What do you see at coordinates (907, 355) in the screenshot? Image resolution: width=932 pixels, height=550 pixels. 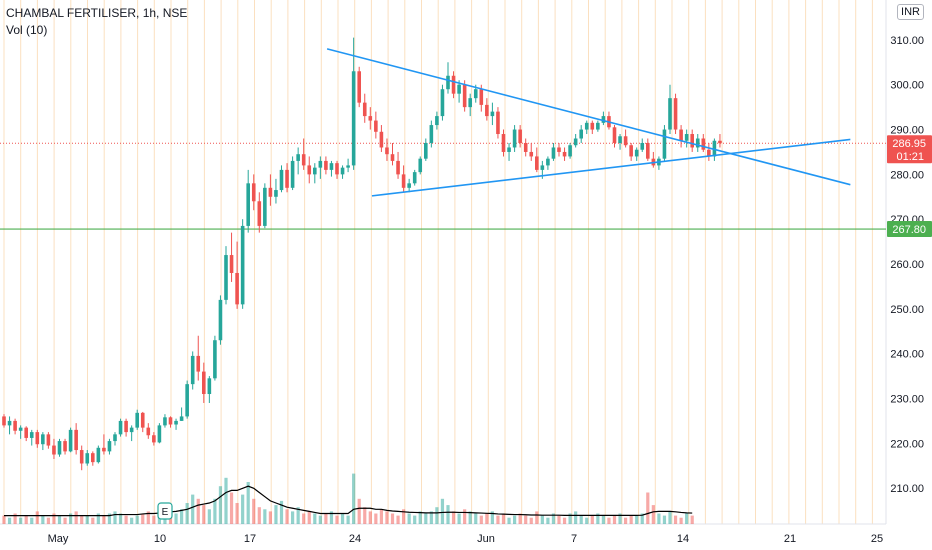 I see `price-tick-label: 240.00` at bounding box center [907, 355].